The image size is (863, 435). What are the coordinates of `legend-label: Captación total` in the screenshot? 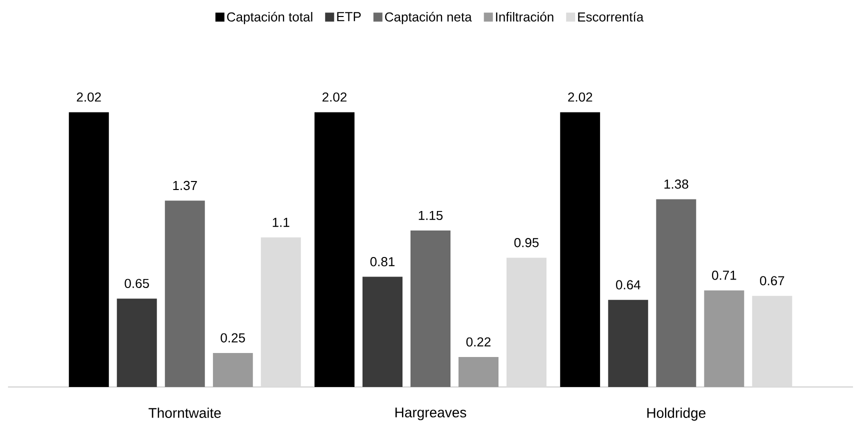 It's located at (269, 18).